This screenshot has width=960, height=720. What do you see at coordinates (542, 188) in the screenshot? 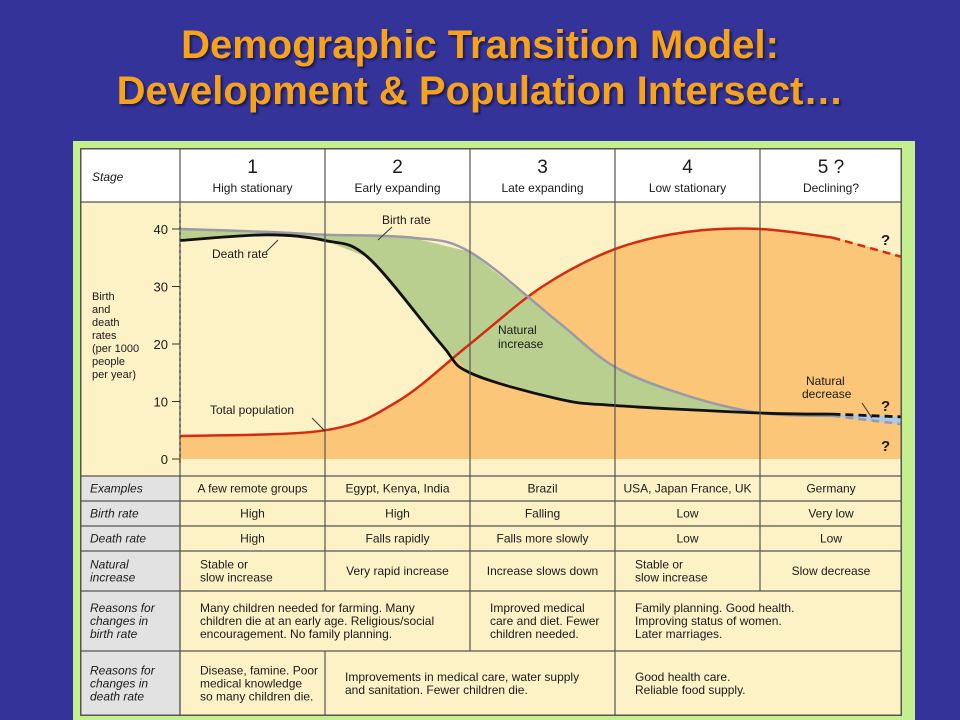
I see `stage-label: Late expanding` at bounding box center [542, 188].